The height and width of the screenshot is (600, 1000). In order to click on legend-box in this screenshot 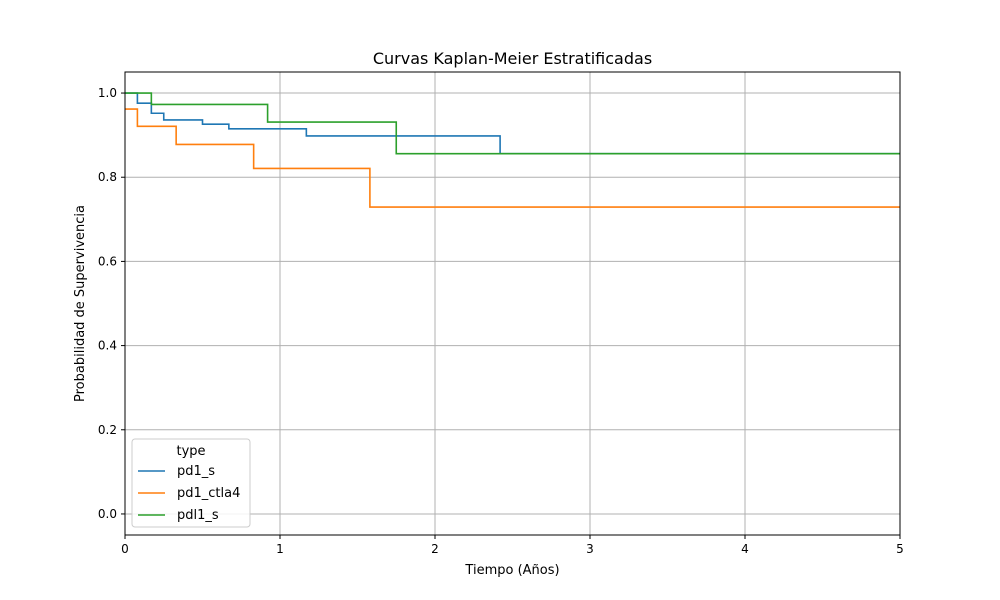, I will do `click(191, 483)`.